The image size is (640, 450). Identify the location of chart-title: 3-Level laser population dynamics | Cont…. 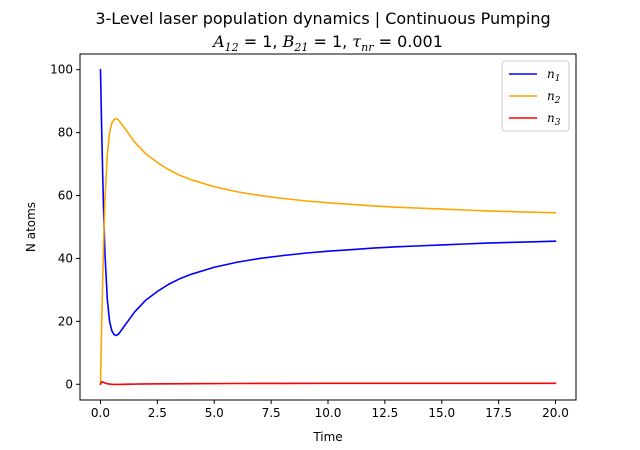
(322, 18).